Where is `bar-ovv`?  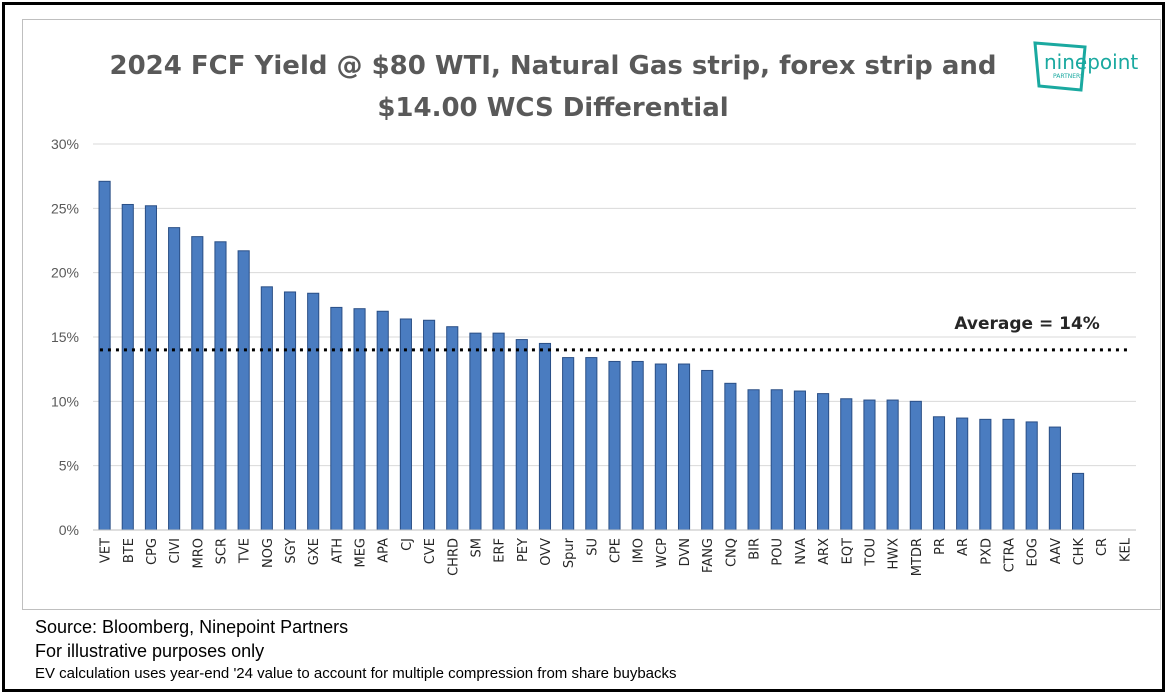
bar-ovv is located at coordinates (545, 436).